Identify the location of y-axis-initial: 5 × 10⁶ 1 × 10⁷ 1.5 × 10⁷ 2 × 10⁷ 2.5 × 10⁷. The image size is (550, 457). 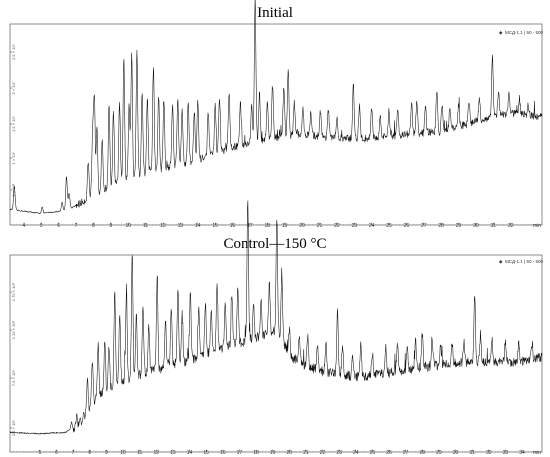
(13, 119).